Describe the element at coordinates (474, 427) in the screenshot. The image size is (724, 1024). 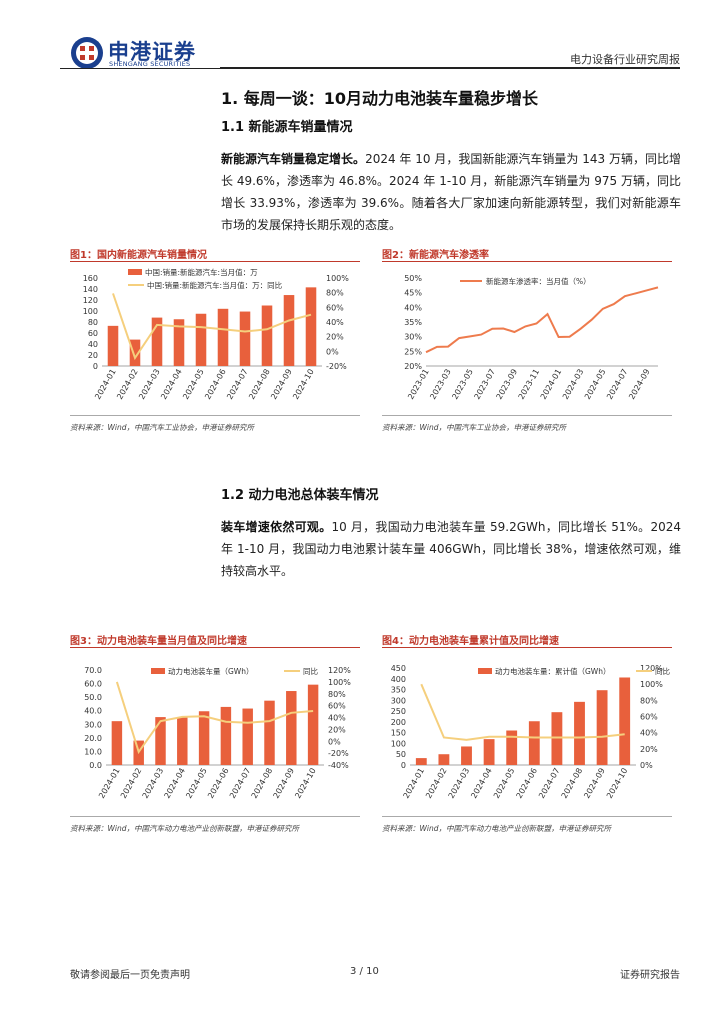
I see `figure-2-source: 资料来源：Wind，中国汽车工业协会，申港证券研究所` at that location.